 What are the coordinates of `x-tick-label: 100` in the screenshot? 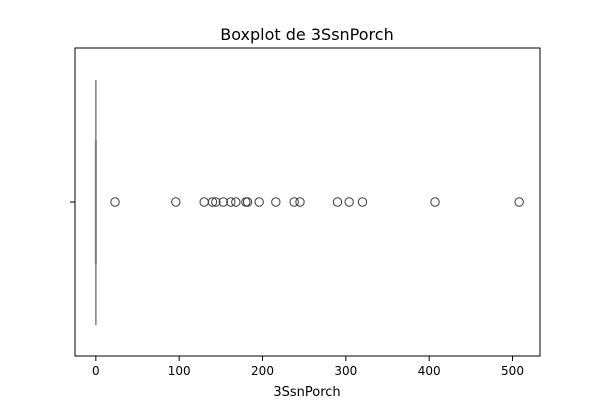 It's located at (179, 371).